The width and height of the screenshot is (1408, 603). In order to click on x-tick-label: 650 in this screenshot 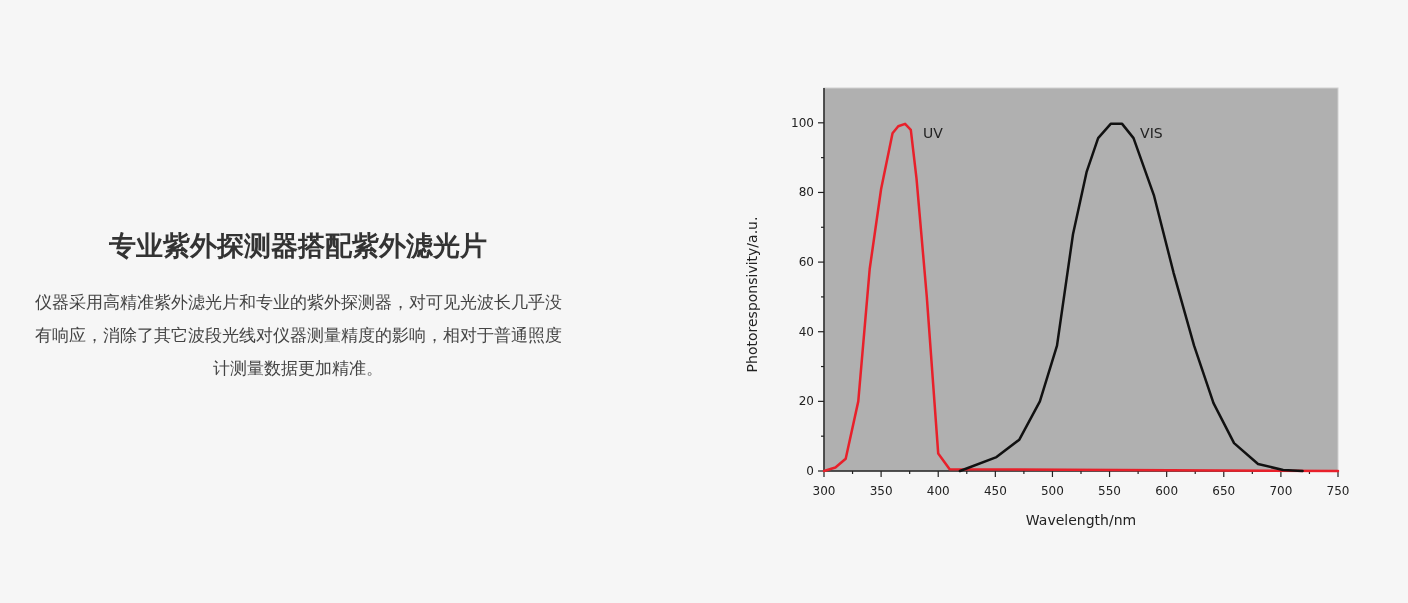, I will do `click(1224, 491)`.